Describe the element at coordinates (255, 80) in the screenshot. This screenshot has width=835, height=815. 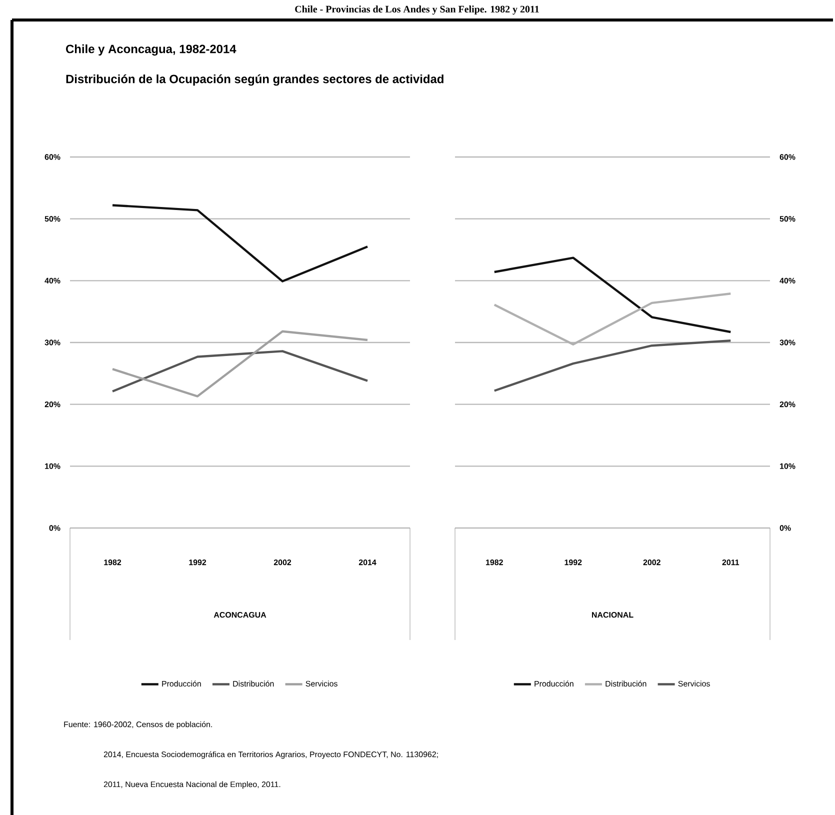
I see `chart-subtitle: Distribución de la Ocupación según grandes sectores de actividad` at that location.